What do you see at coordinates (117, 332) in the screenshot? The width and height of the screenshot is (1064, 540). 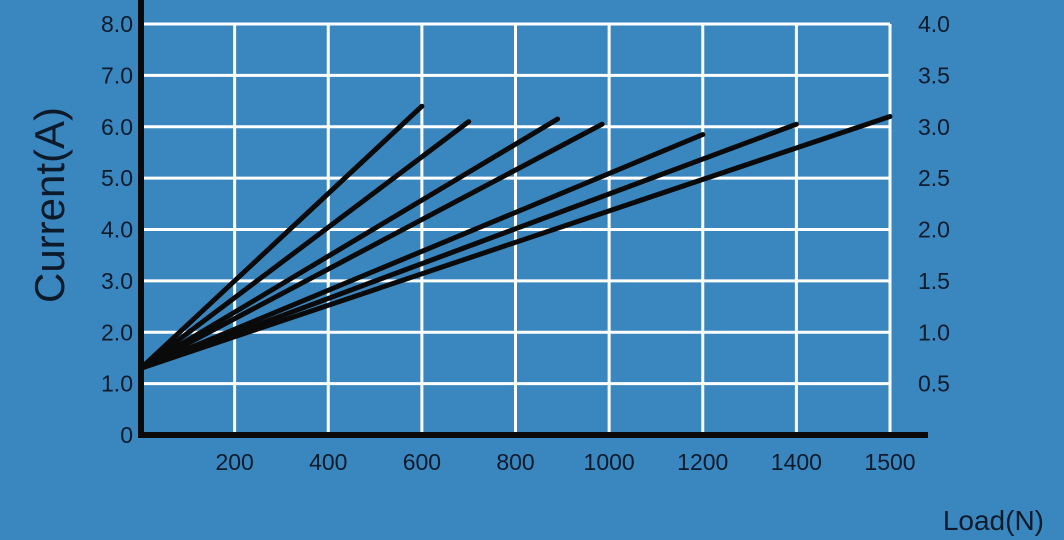 I see `y-tick-label-2: 2.0` at bounding box center [117, 332].